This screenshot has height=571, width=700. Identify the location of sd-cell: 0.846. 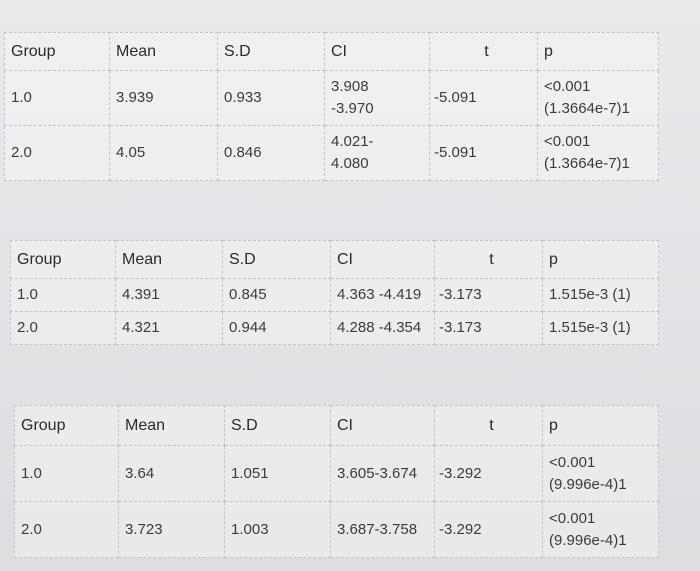
(271, 153).